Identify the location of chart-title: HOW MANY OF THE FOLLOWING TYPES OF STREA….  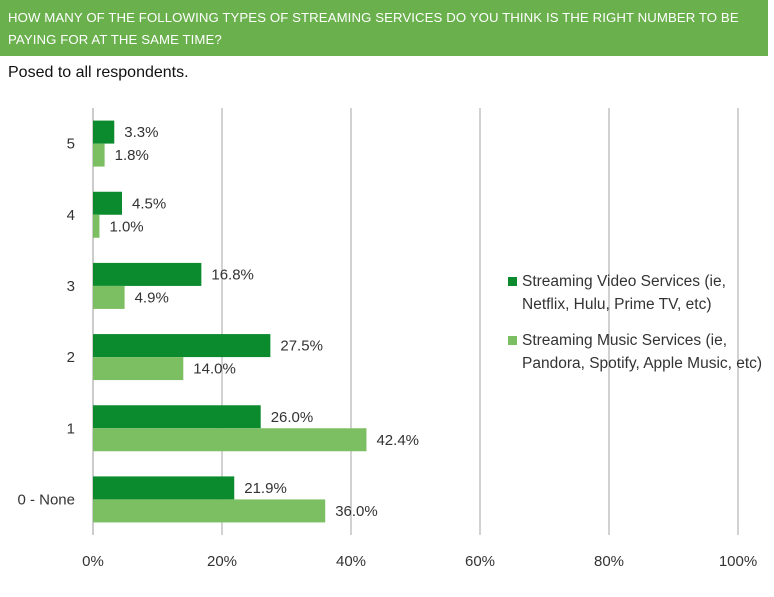
(373, 28).